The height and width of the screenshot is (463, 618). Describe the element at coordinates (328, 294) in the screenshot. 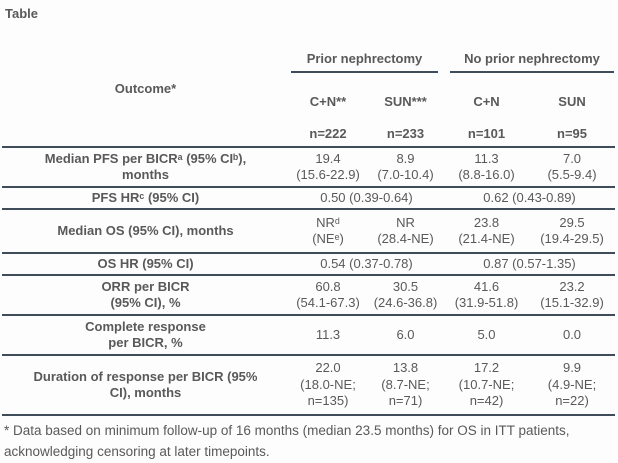

I see `cell-value: 60.8 (54.1-67.3)` at that location.